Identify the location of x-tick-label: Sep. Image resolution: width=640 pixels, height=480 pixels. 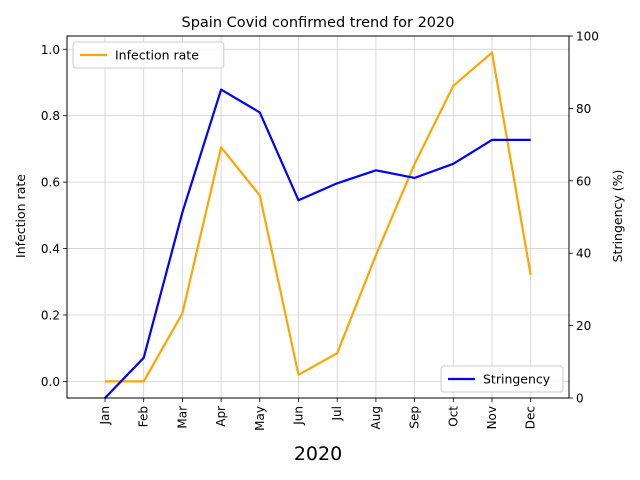
(415, 417).